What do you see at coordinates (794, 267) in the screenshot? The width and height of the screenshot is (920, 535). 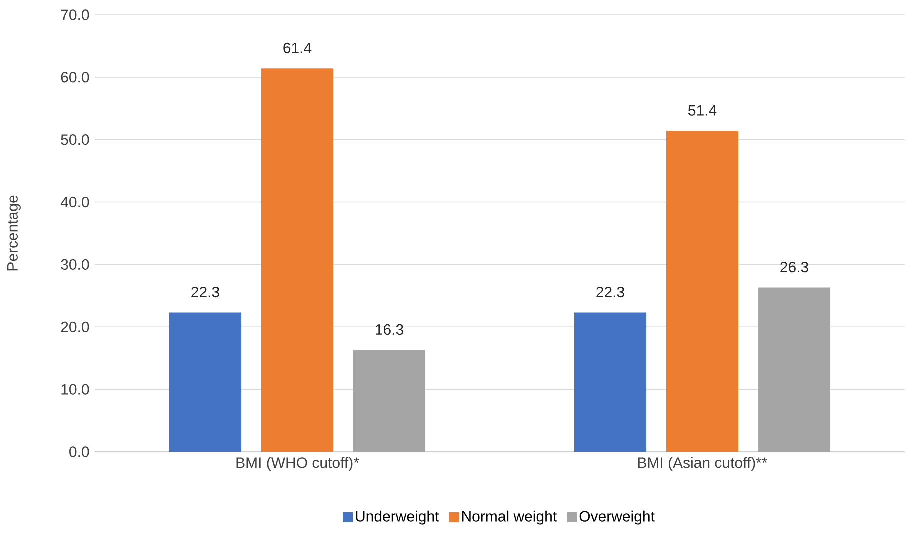 I see `data-label: 26.3` at bounding box center [794, 267].